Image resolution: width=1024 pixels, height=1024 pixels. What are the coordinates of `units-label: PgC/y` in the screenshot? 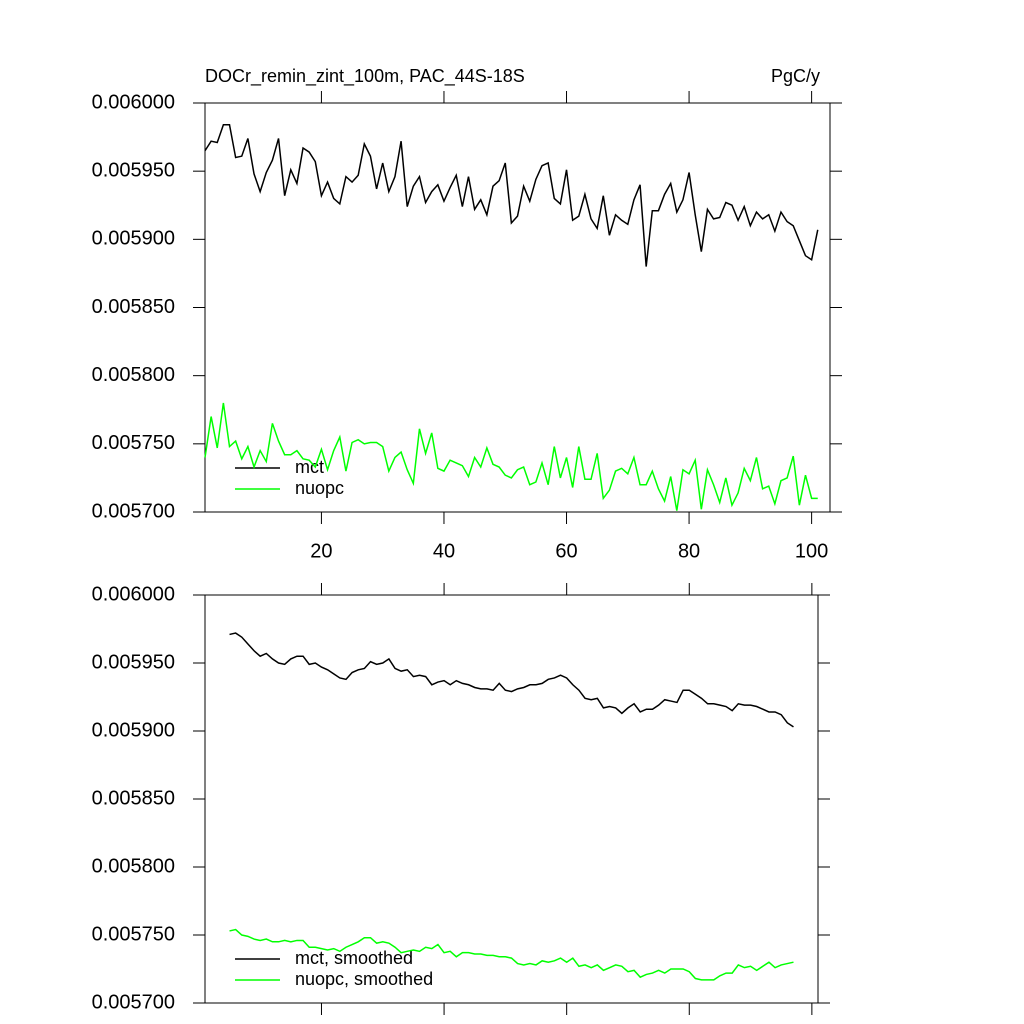 It's located at (795, 76).